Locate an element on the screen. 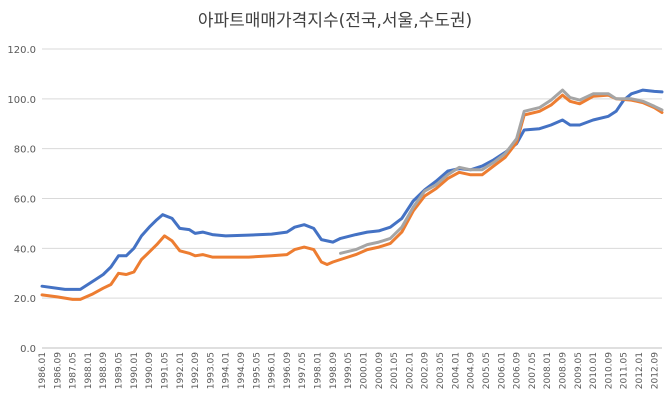 The height and width of the screenshot is (403, 670). x-tick-label: 1992.01 is located at coordinates (181, 370).